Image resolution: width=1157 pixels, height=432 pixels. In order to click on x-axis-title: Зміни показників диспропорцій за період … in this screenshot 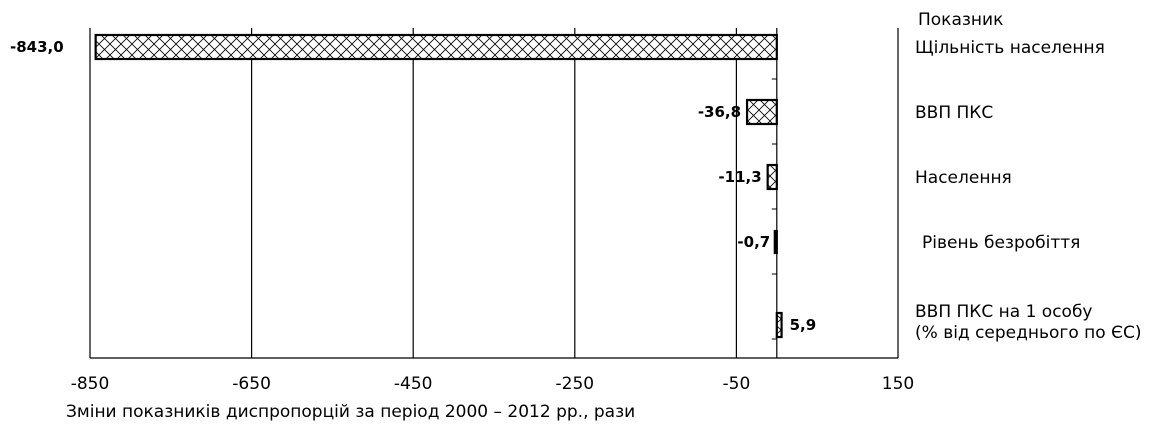, I will do `click(350, 412)`.